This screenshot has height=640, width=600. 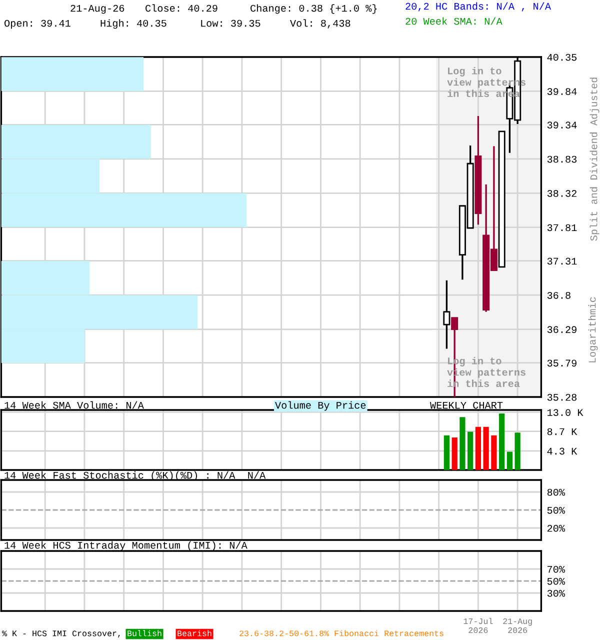 What do you see at coordinates (195, 633) in the screenshot?
I see `text: Bearish` at bounding box center [195, 633].